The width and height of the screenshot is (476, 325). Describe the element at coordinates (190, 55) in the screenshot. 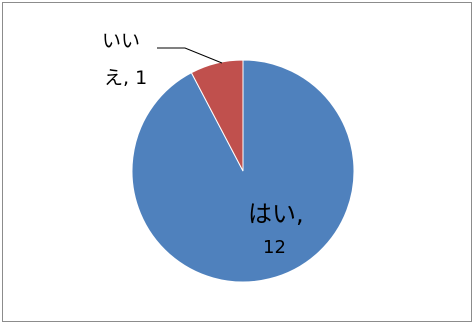

I see `leader-line-no` at that location.